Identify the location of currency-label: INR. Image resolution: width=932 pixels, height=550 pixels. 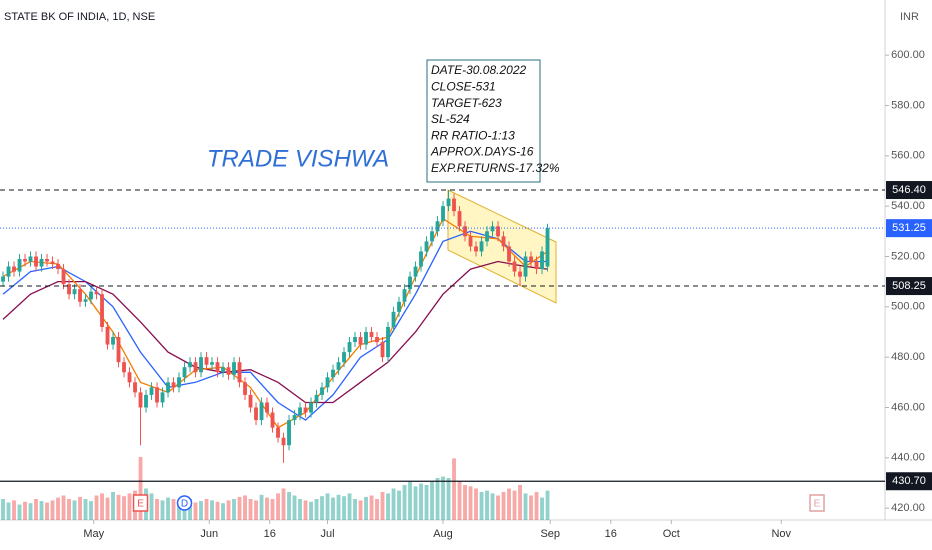
(909, 17).